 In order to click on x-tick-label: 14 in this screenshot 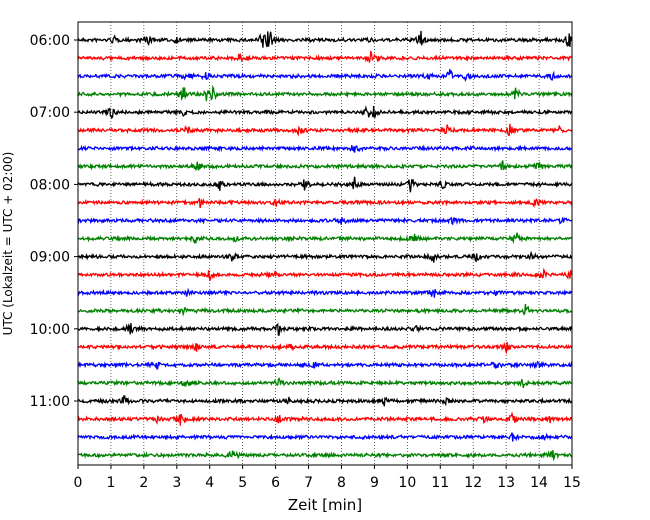, I will do `click(539, 483)`.